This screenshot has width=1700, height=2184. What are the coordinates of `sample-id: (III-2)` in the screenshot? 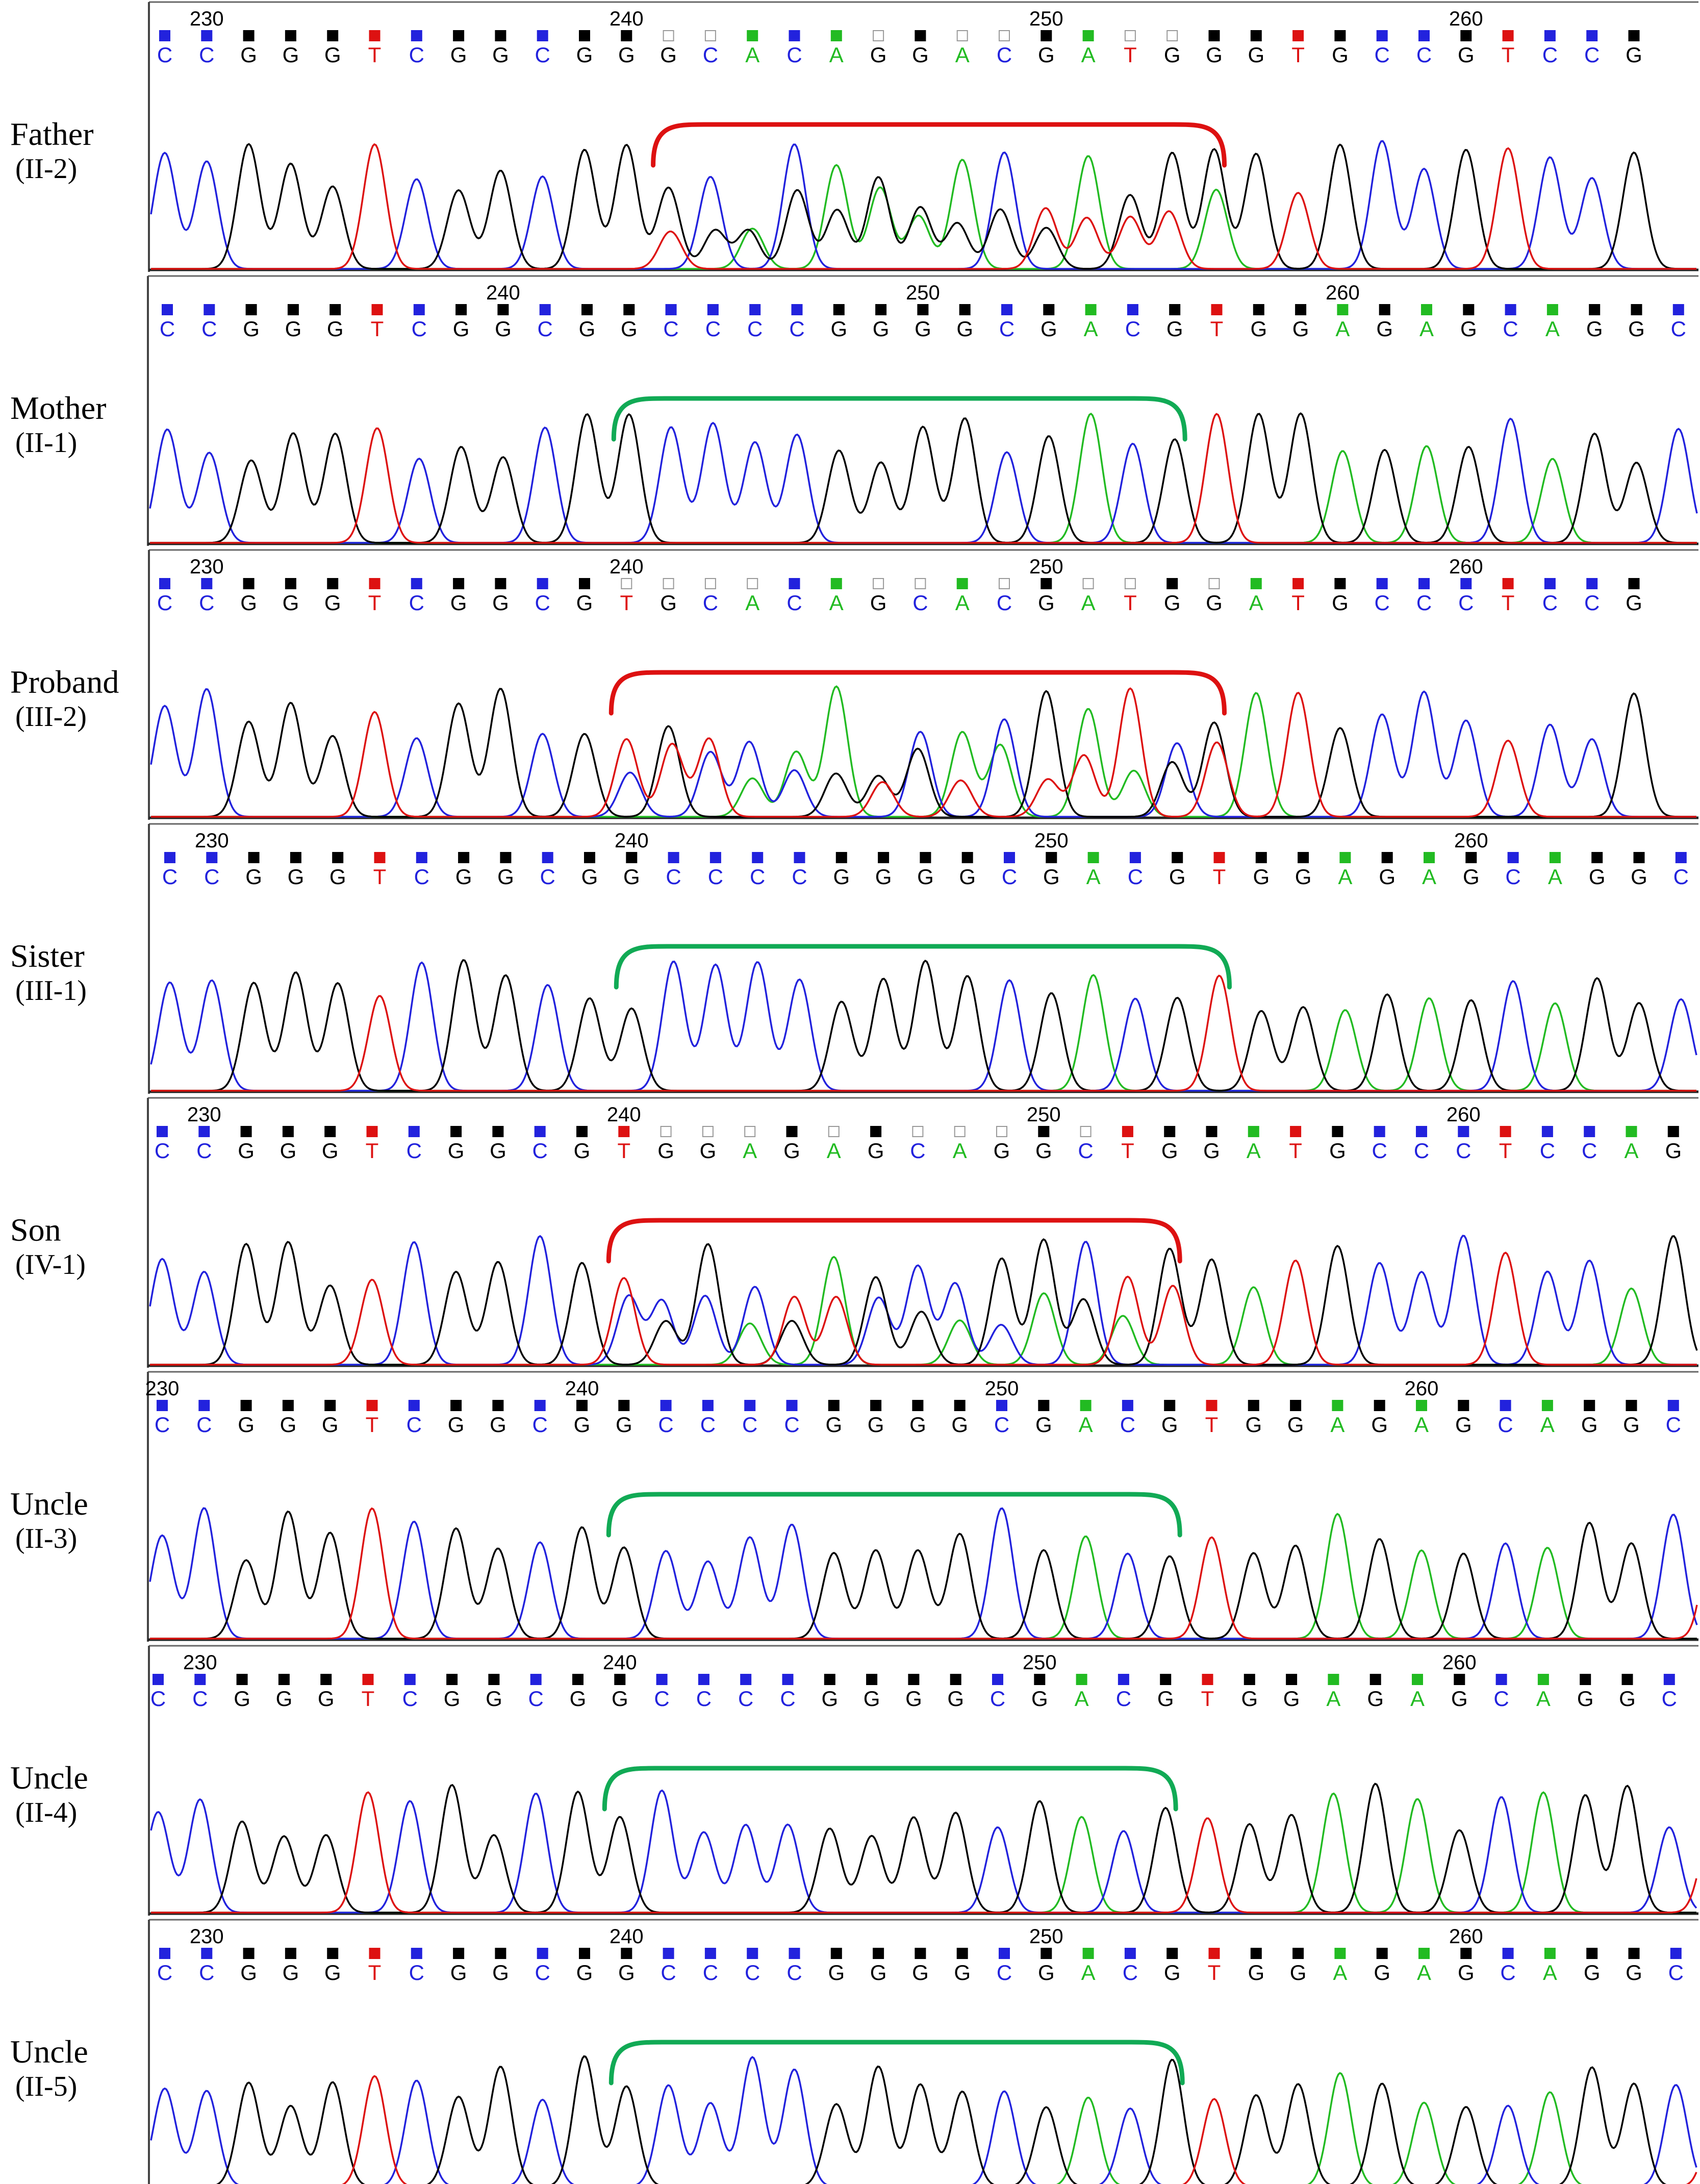 It's located at (51, 717).